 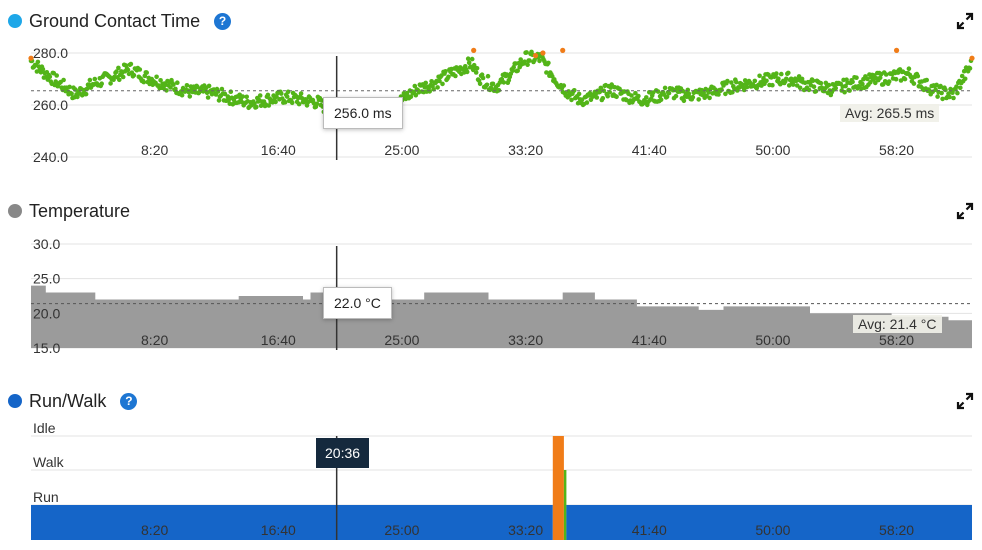 What do you see at coordinates (401, 150) in the screenshot?
I see `x-tick-label: 25:00` at bounding box center [401, 150].